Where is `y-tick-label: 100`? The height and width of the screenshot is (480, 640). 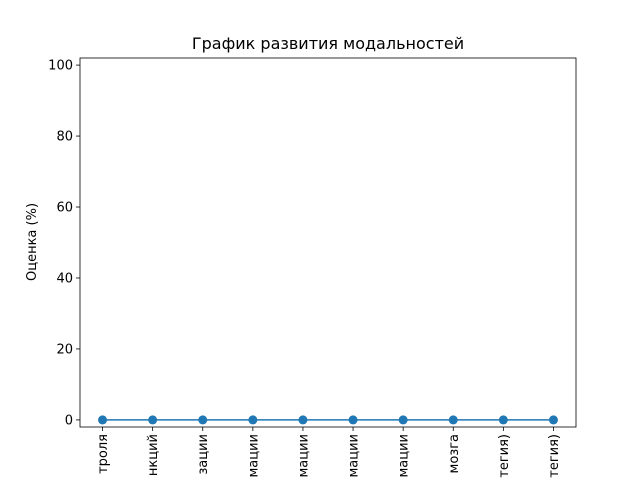
y-tick-label: 100 is located at coordinates (60, 66).